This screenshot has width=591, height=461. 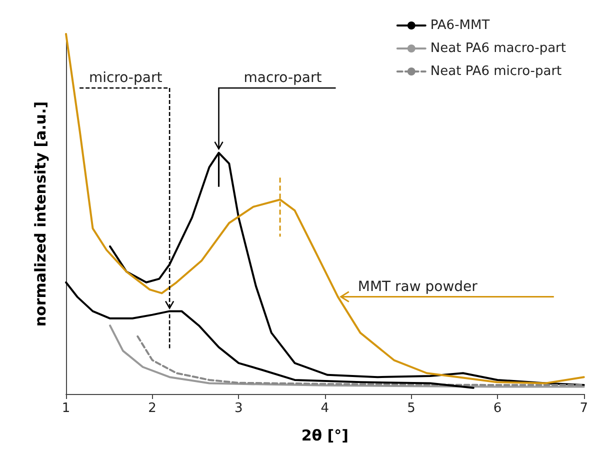 What do you see at coordinates (325, 435) in the screenshot?
I see `x-axis-title: 2θ [°]` at bounding box center [325, 435].